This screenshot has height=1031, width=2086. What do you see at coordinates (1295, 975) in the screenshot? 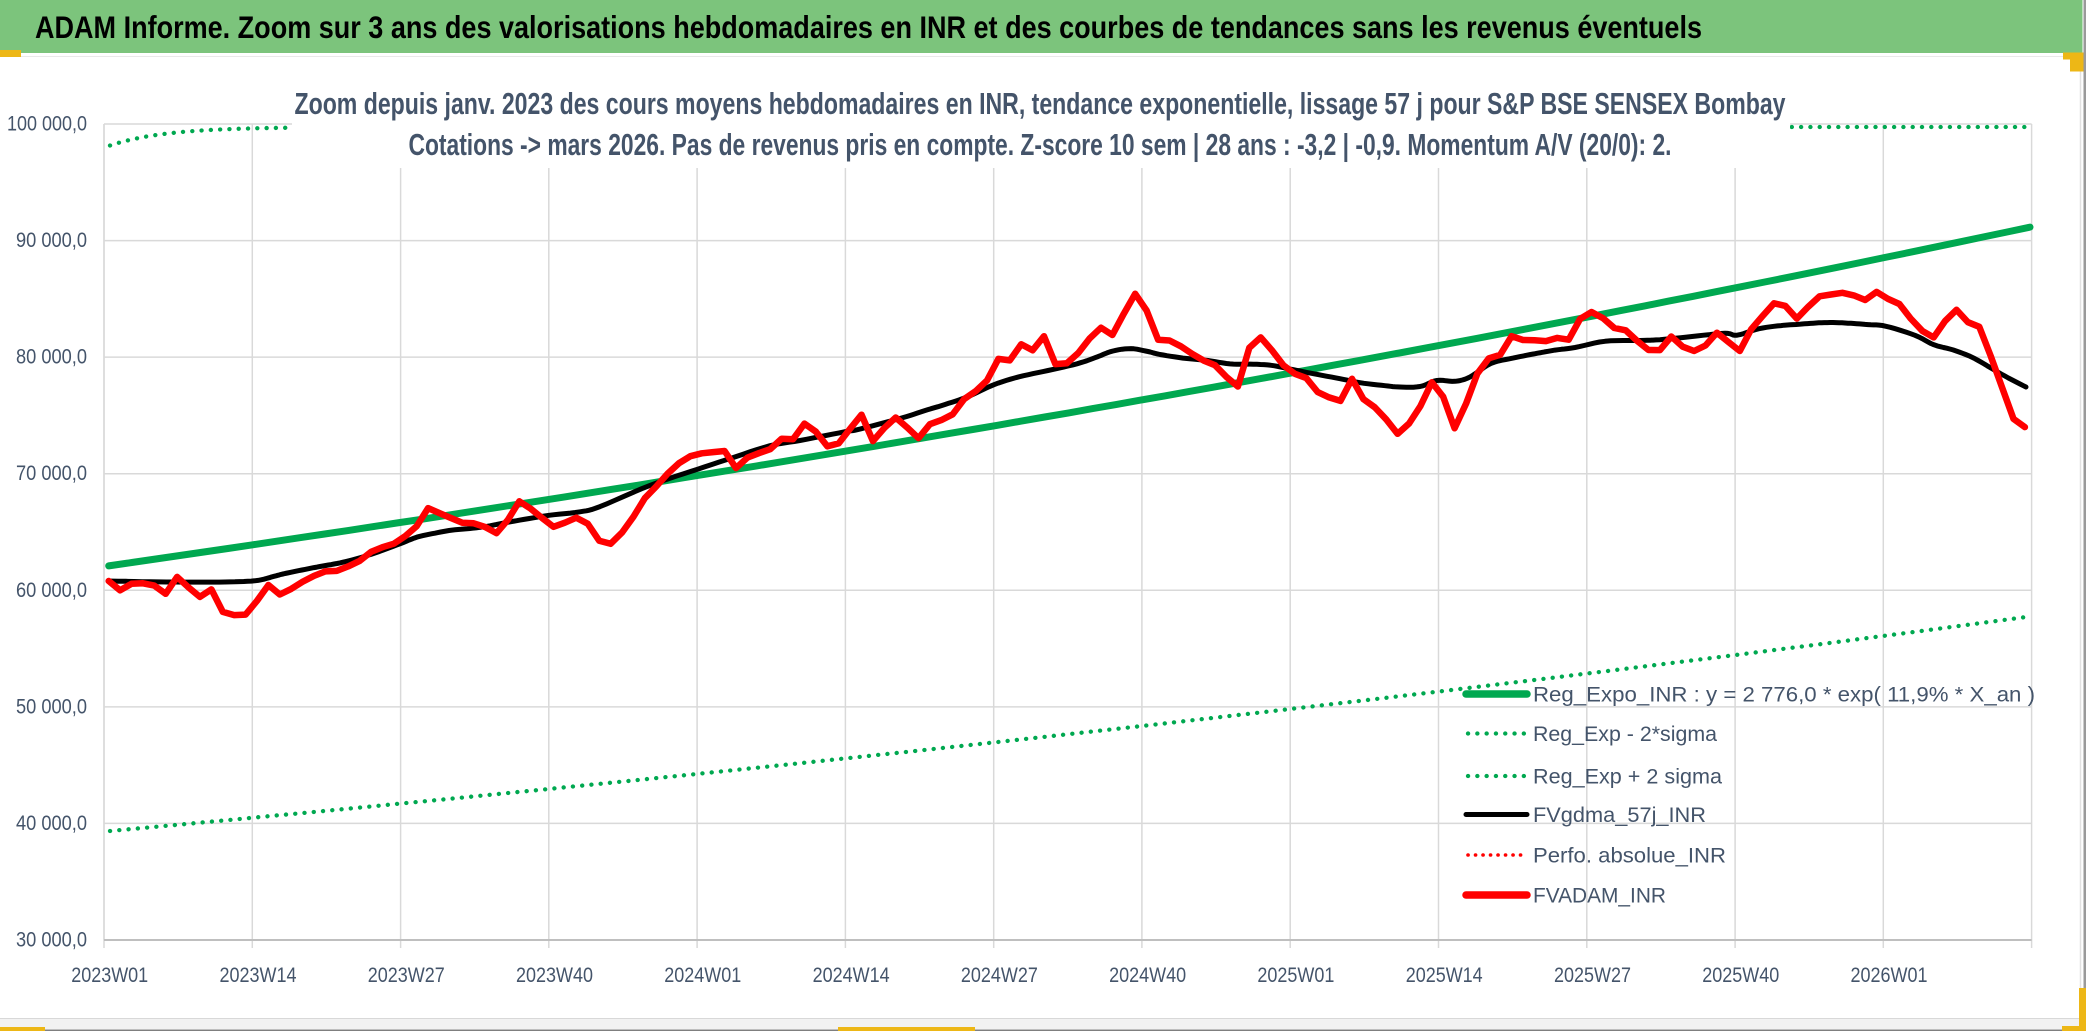
I see `svg-text: 2025W01` at bounding box center [1295, 975].